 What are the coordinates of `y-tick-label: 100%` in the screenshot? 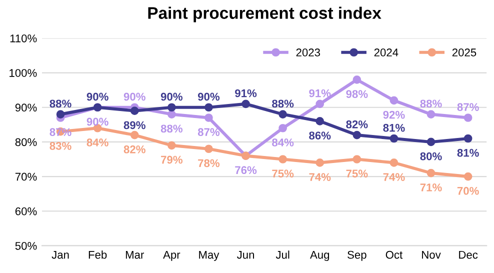 It's located at (23, 73).